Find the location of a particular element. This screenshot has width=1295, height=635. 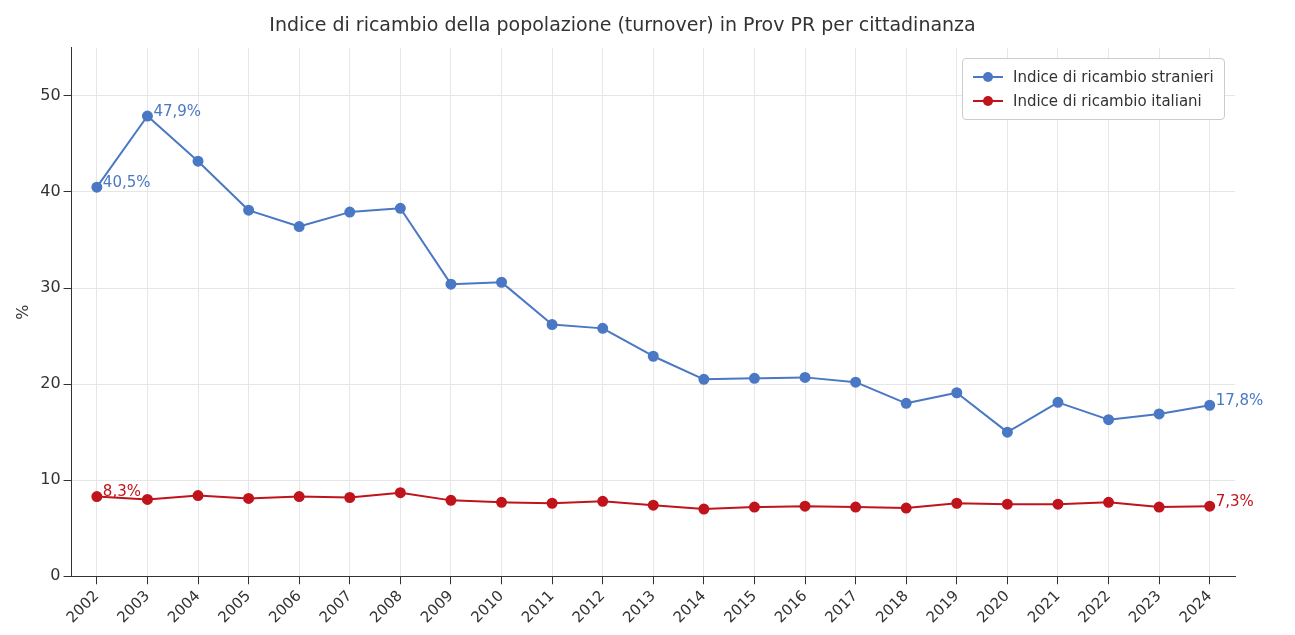

data-label: 47,9% is located at coordinates (177, 110).